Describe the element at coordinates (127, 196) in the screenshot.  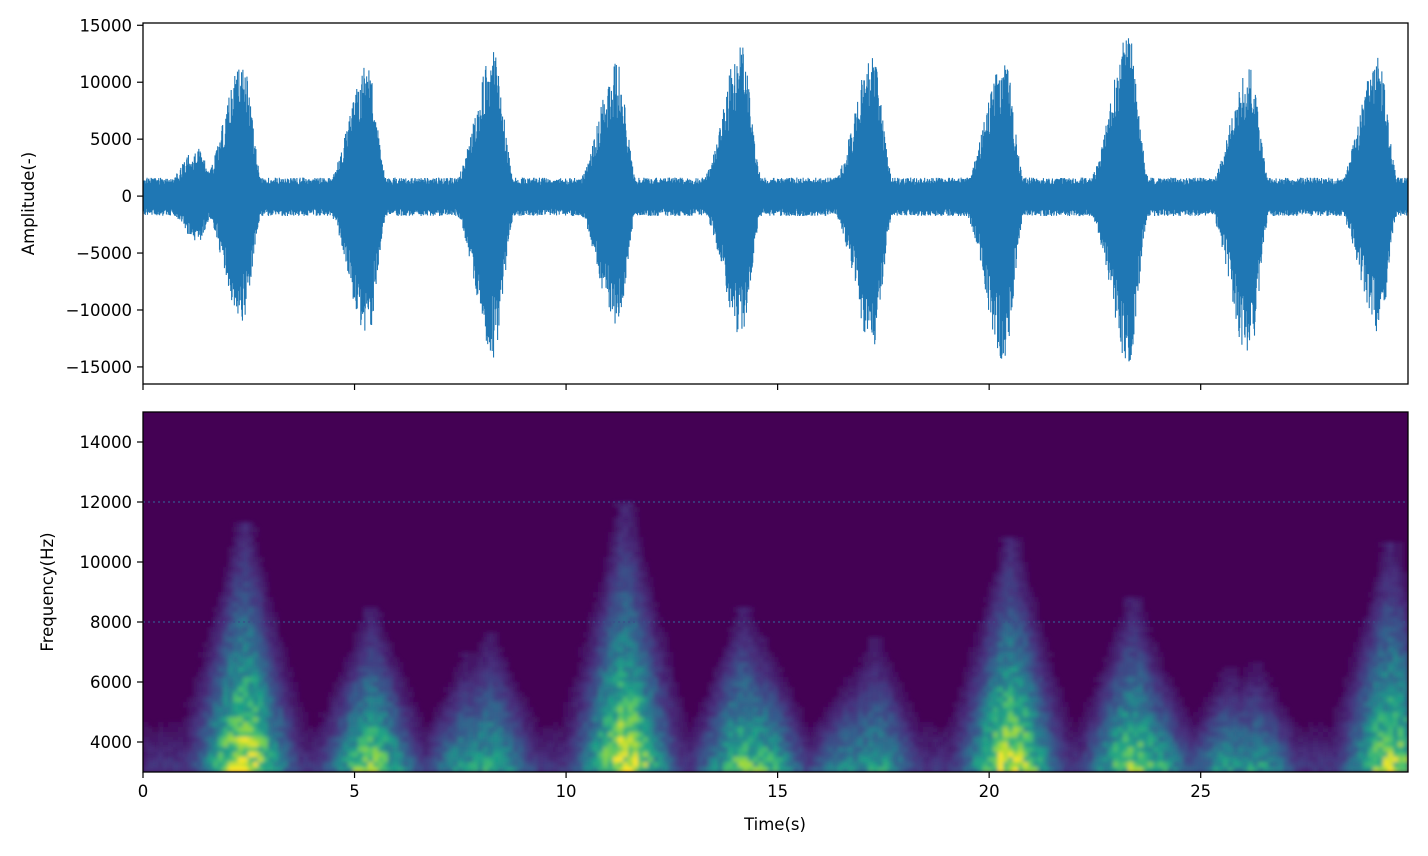
I see `waveform-y-tick-label: 0` at that location.